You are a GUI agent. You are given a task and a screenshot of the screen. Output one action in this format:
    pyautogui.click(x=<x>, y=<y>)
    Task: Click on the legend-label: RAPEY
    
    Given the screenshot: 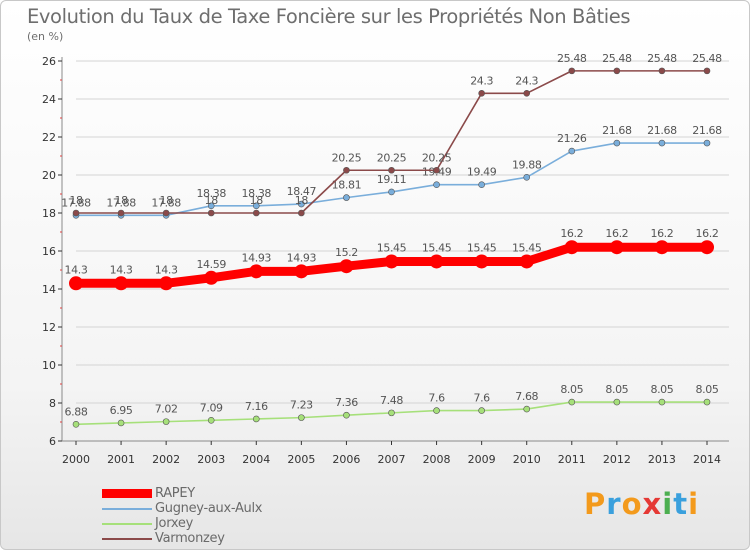 What is the action you would take?
    pyautogui.click(x=175, y=493)
    